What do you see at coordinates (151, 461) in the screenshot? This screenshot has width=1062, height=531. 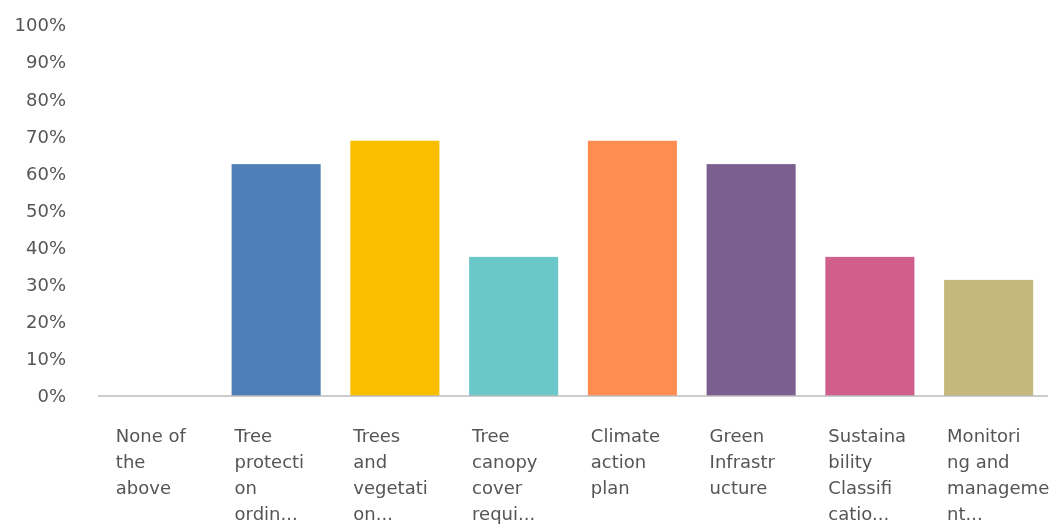 I see `x-tick-label: None of the above` at bounding box center [151, 461].